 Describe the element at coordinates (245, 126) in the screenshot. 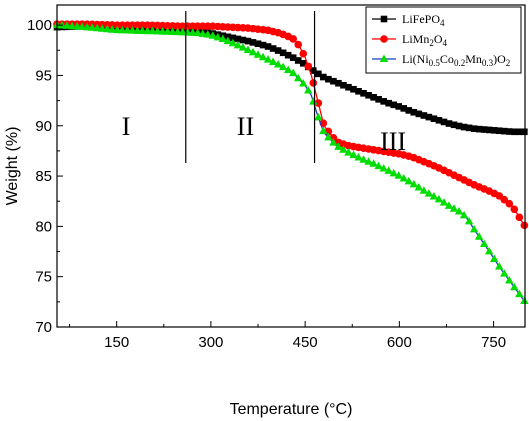

I see `region-label: II` at that location.